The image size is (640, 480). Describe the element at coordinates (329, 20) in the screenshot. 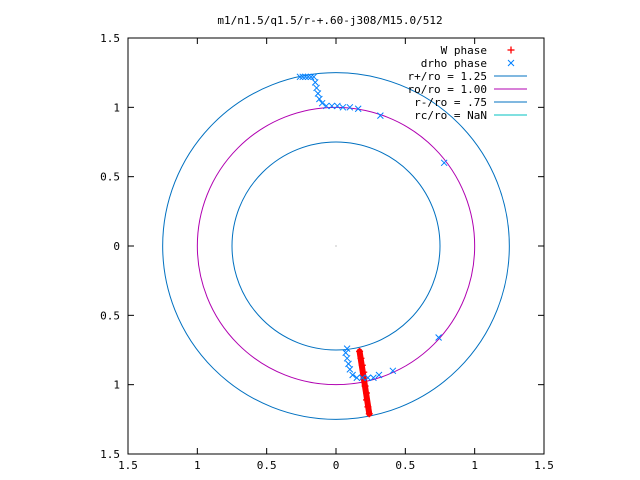

I see `chart-title: m1/n1.5/q1.5/r-+.60-j308/M15.0/512` at that location.